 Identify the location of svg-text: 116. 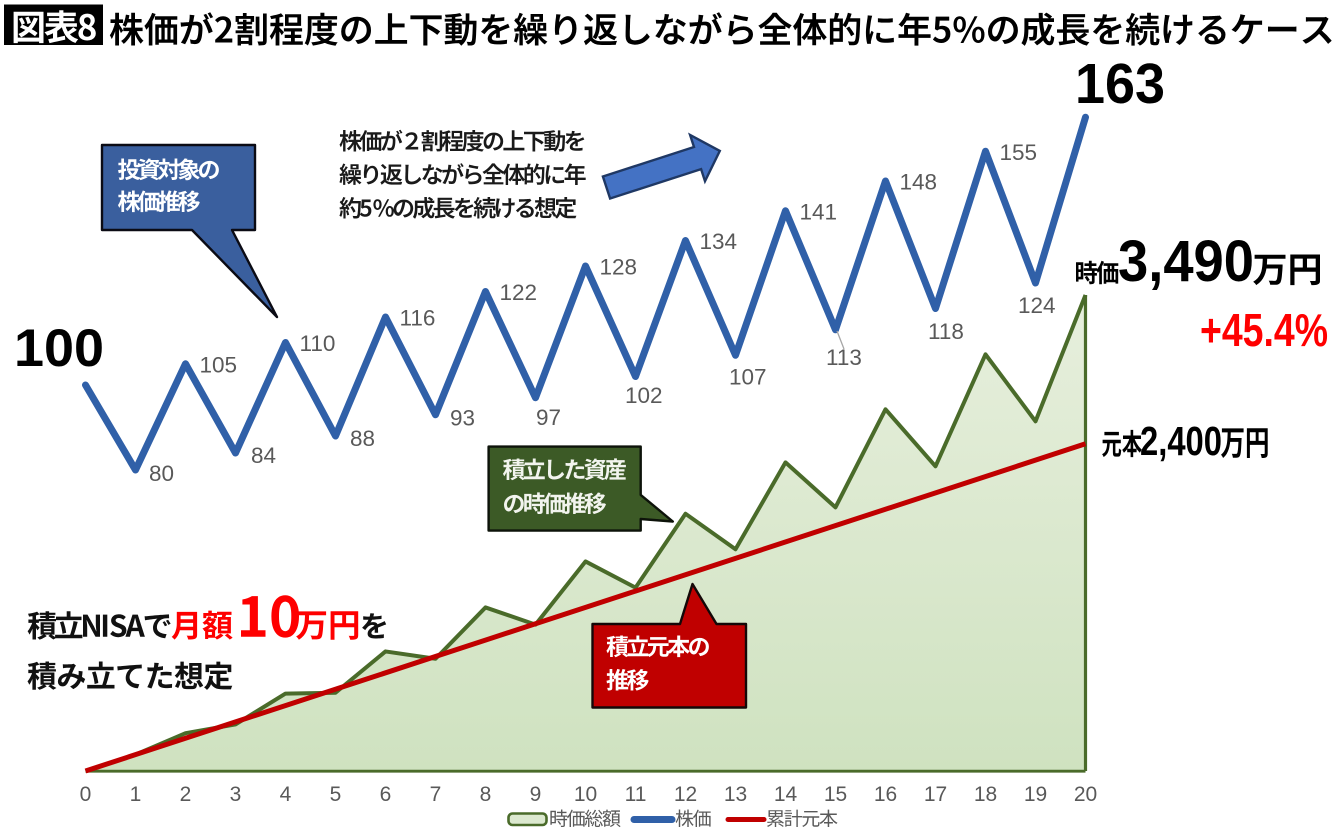
(418, 318).